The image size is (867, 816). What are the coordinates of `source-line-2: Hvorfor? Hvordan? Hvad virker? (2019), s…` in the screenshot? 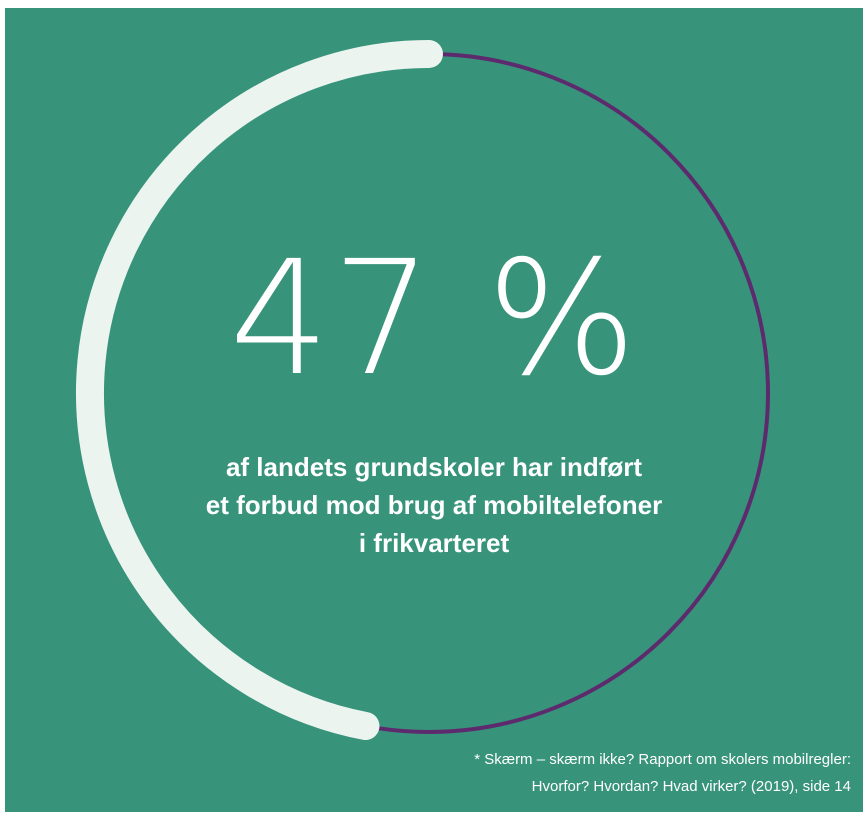 It's located at (691, 786).